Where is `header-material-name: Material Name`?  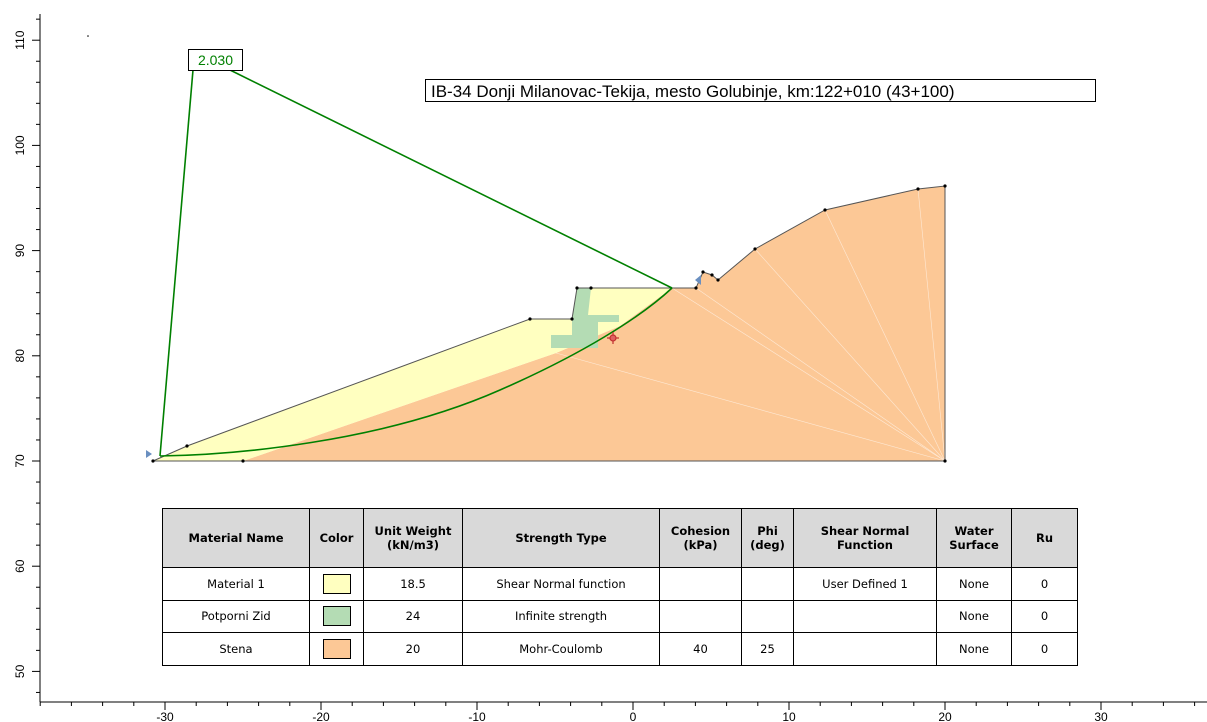
header-material-name: Material Name is located at coordinates (236, 538).